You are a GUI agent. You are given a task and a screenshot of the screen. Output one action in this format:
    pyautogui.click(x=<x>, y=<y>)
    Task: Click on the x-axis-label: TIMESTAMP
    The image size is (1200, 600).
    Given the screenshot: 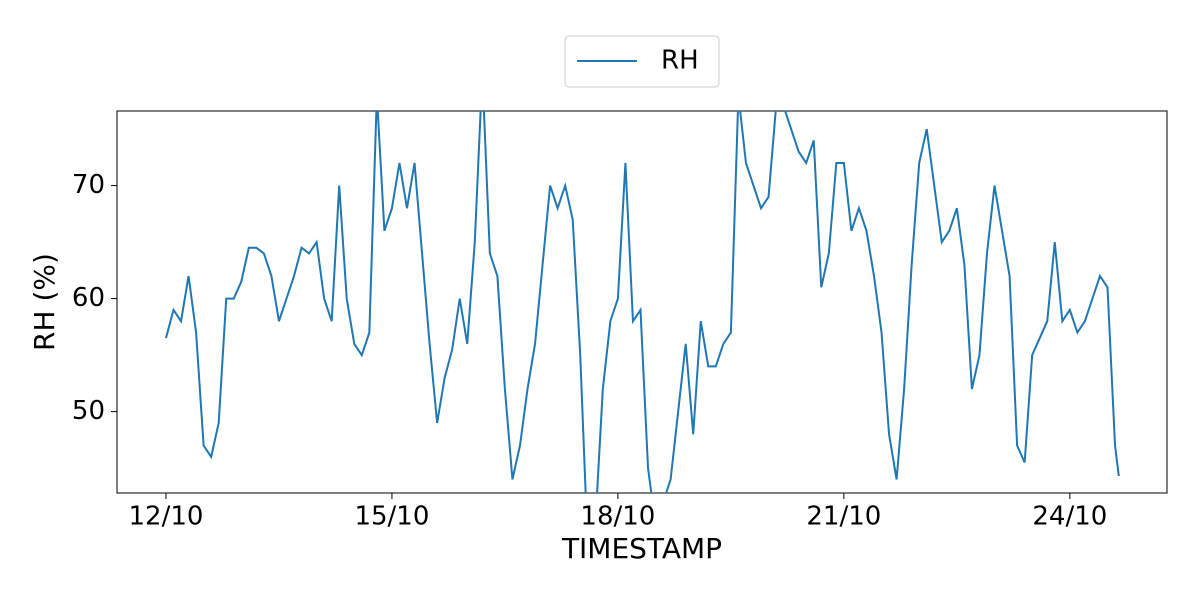 What is the action you would take?
    pyautogui.click(x=641, y=548)
    